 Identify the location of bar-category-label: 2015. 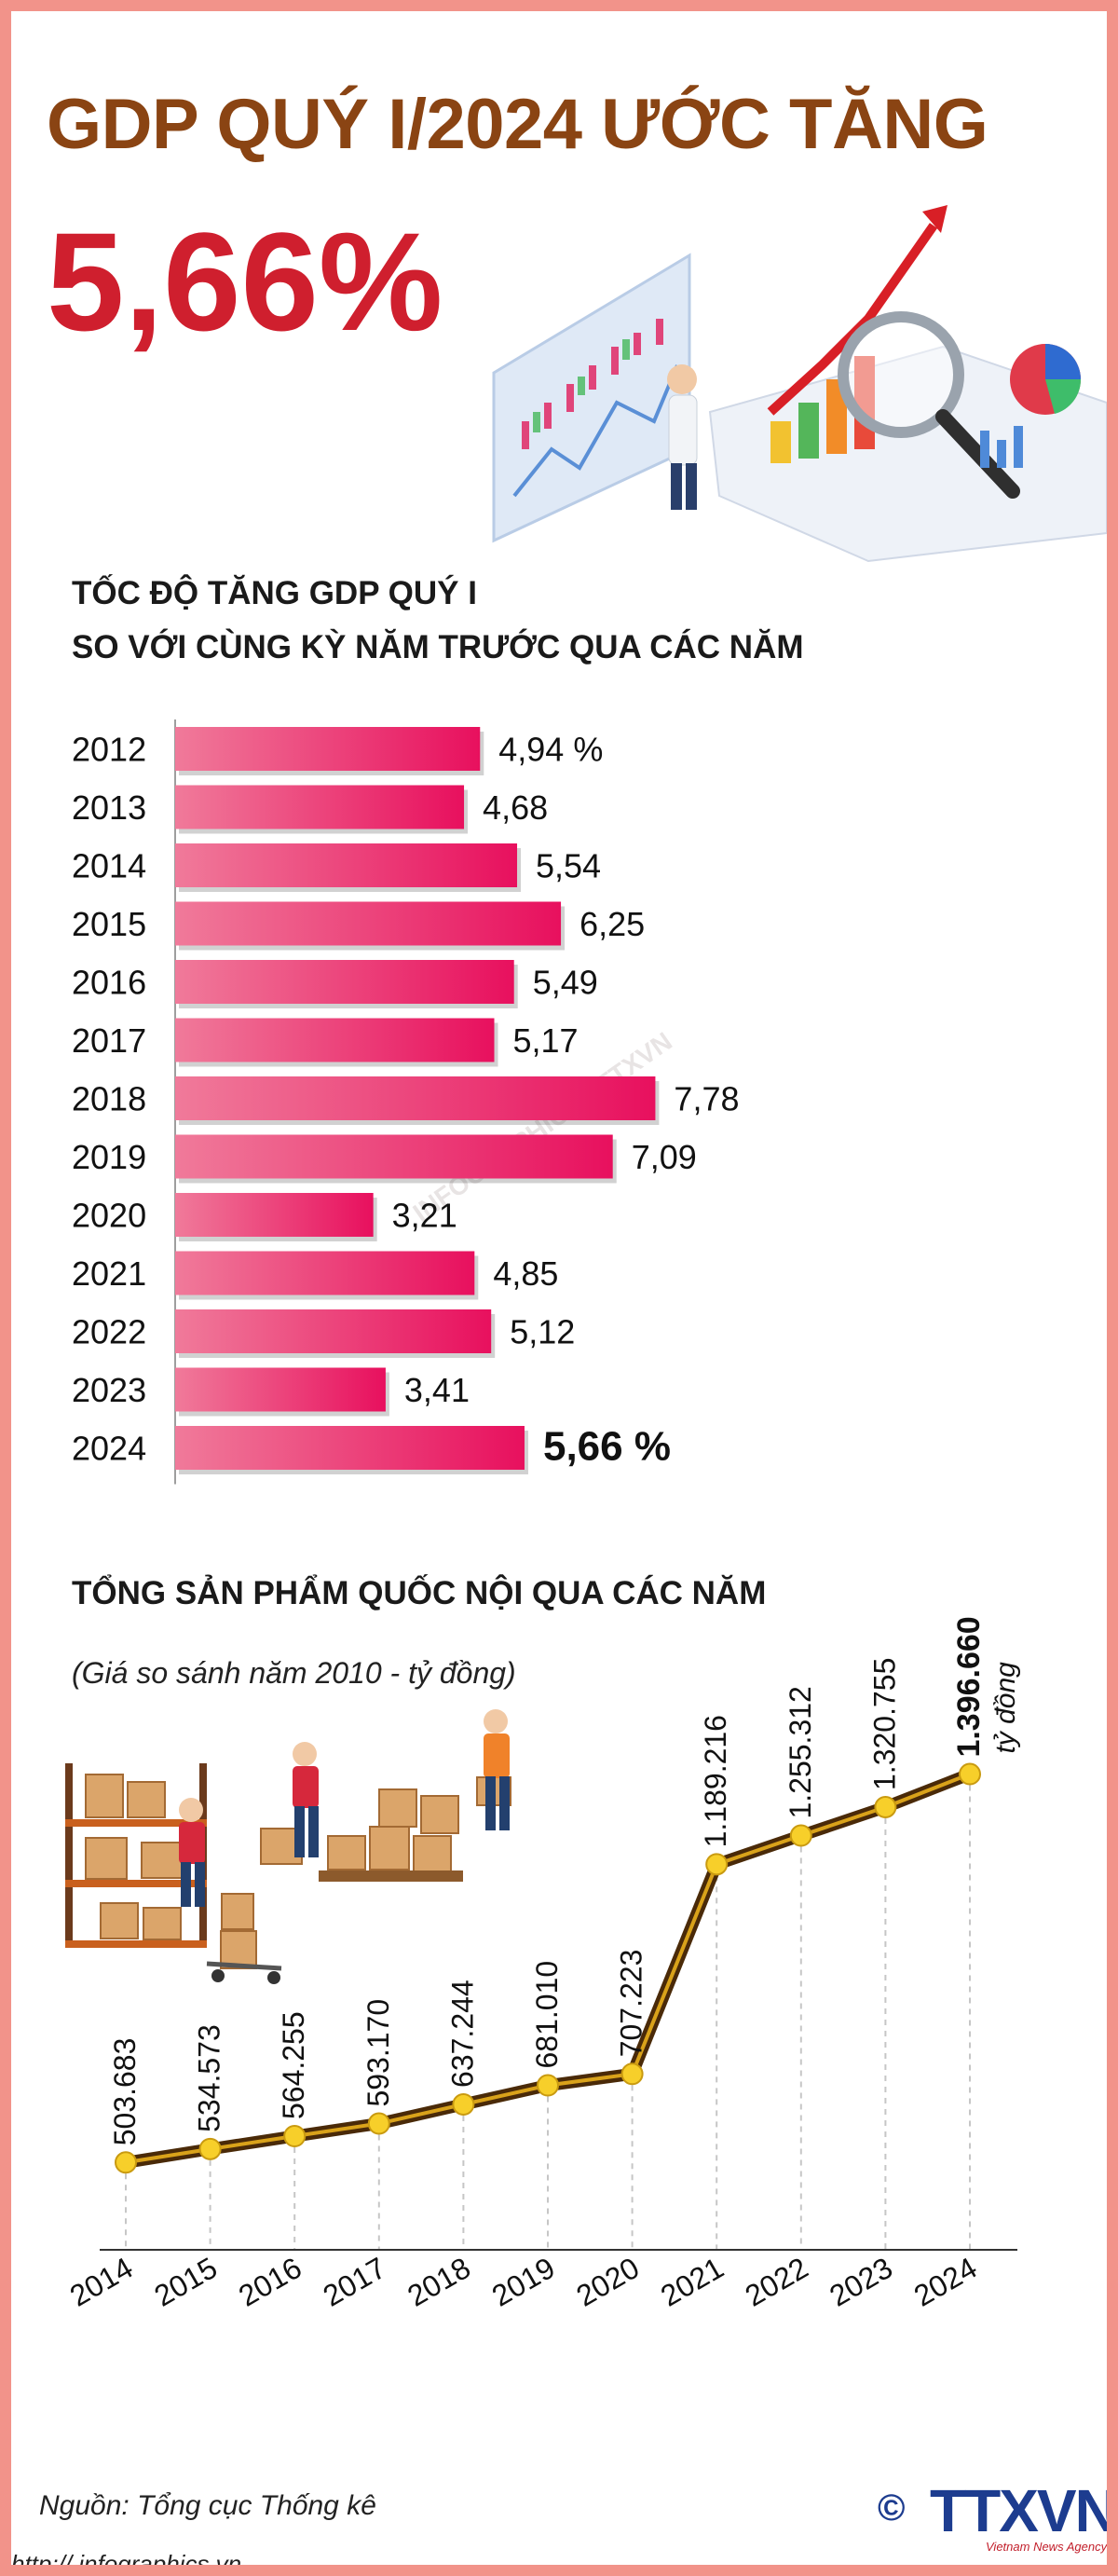
(109, 924).